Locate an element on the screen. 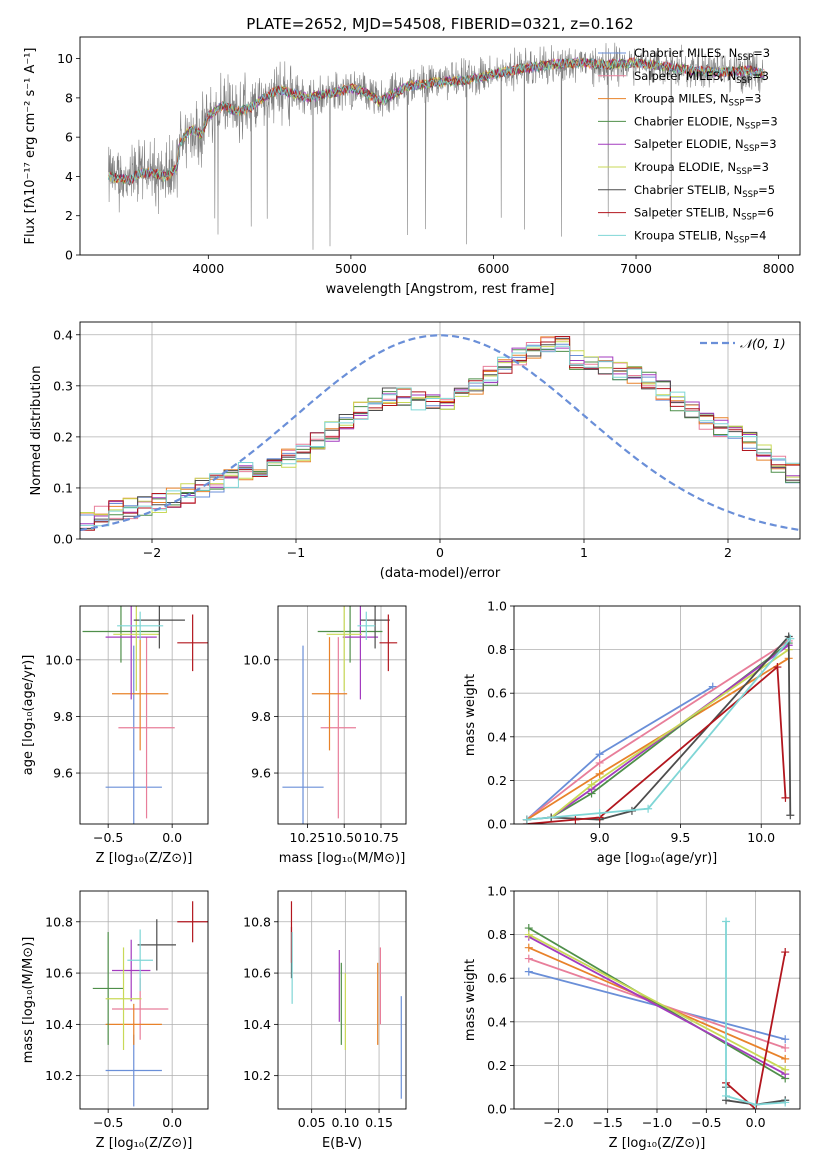 The width and height of the screenshot is (819, 1170). y-tick-label: 10.0 is located at coordinates (257, 659).